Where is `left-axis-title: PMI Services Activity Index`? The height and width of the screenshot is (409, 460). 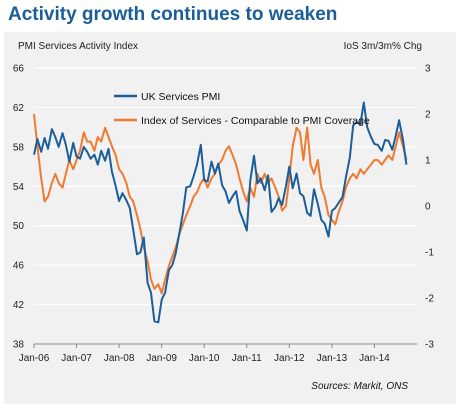
left-axis-title: PMI Services Activity Index is located at coordinates (78, 46).